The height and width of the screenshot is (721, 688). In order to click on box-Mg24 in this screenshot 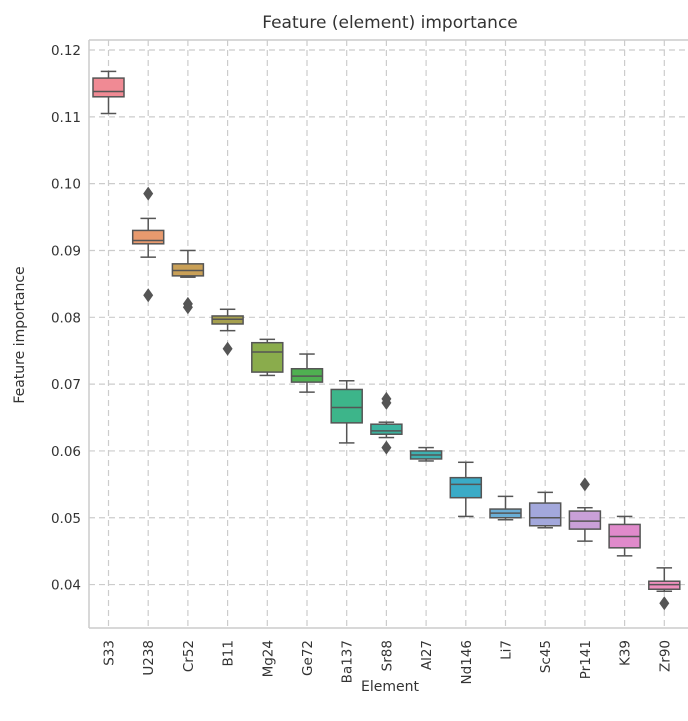, I will do `click(267, 357)`.